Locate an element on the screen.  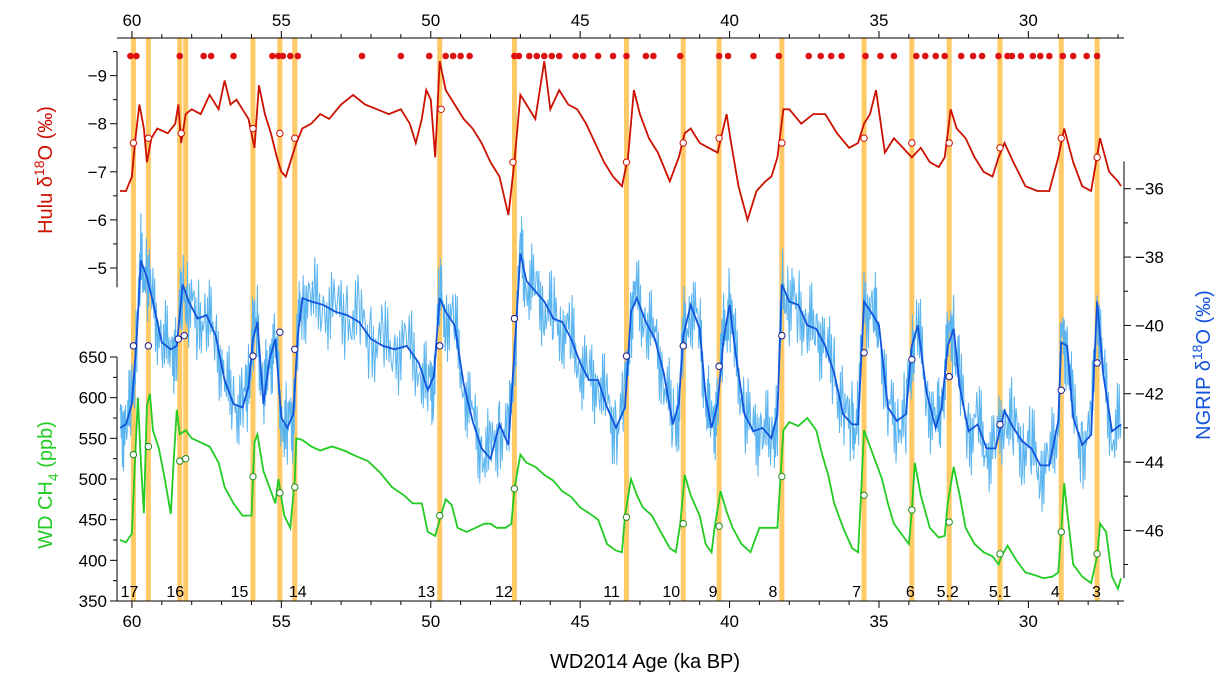
event-label: 8 is located at coordinates (772, 592).